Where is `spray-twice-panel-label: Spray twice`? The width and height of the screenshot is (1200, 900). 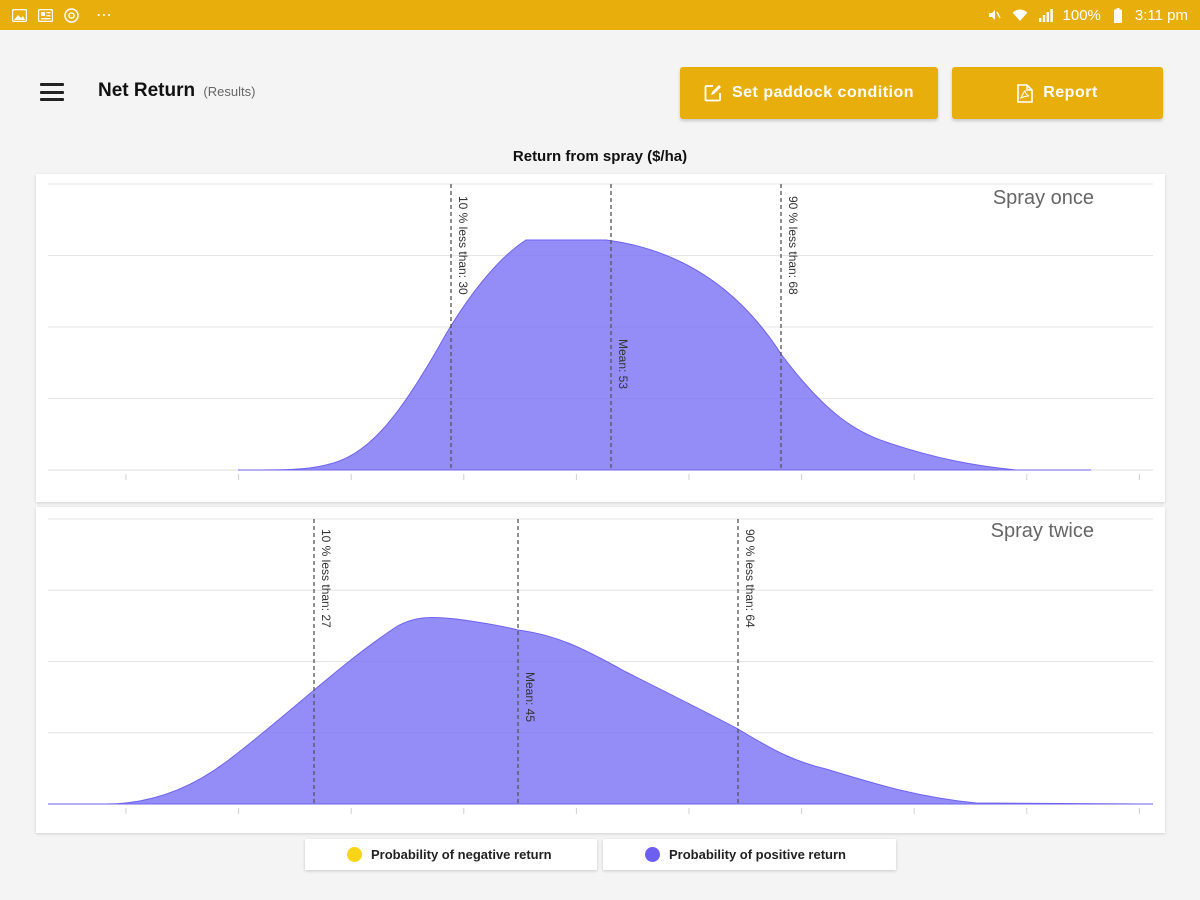 spray-twice-panel-label: Spray twice is located at coordinates (1042, 531).